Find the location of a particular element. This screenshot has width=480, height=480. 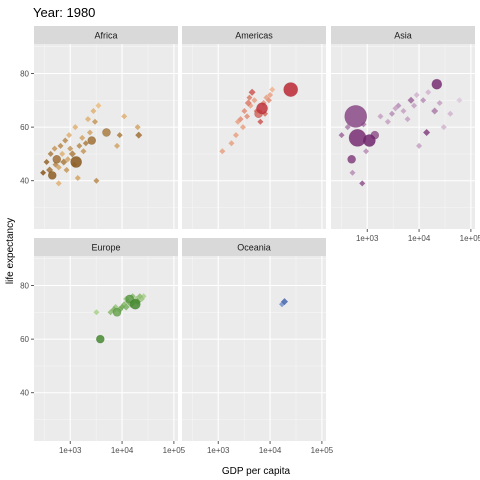

y-axis-title: life expectancy is located at coordinates (10, 251).